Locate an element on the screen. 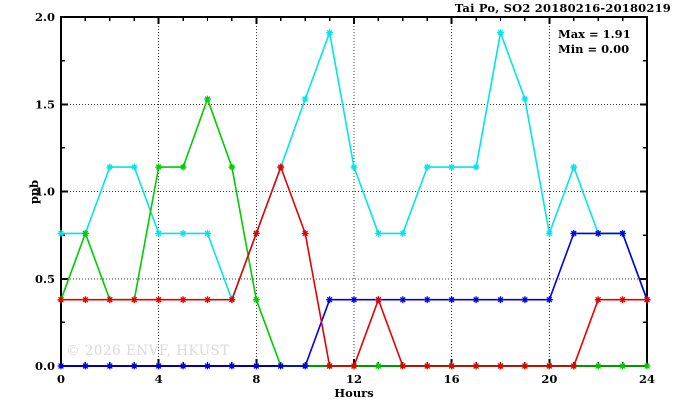 This screenshot has width=674, height=409. x-tick-label: 16 is located at coordinates (452, 379).